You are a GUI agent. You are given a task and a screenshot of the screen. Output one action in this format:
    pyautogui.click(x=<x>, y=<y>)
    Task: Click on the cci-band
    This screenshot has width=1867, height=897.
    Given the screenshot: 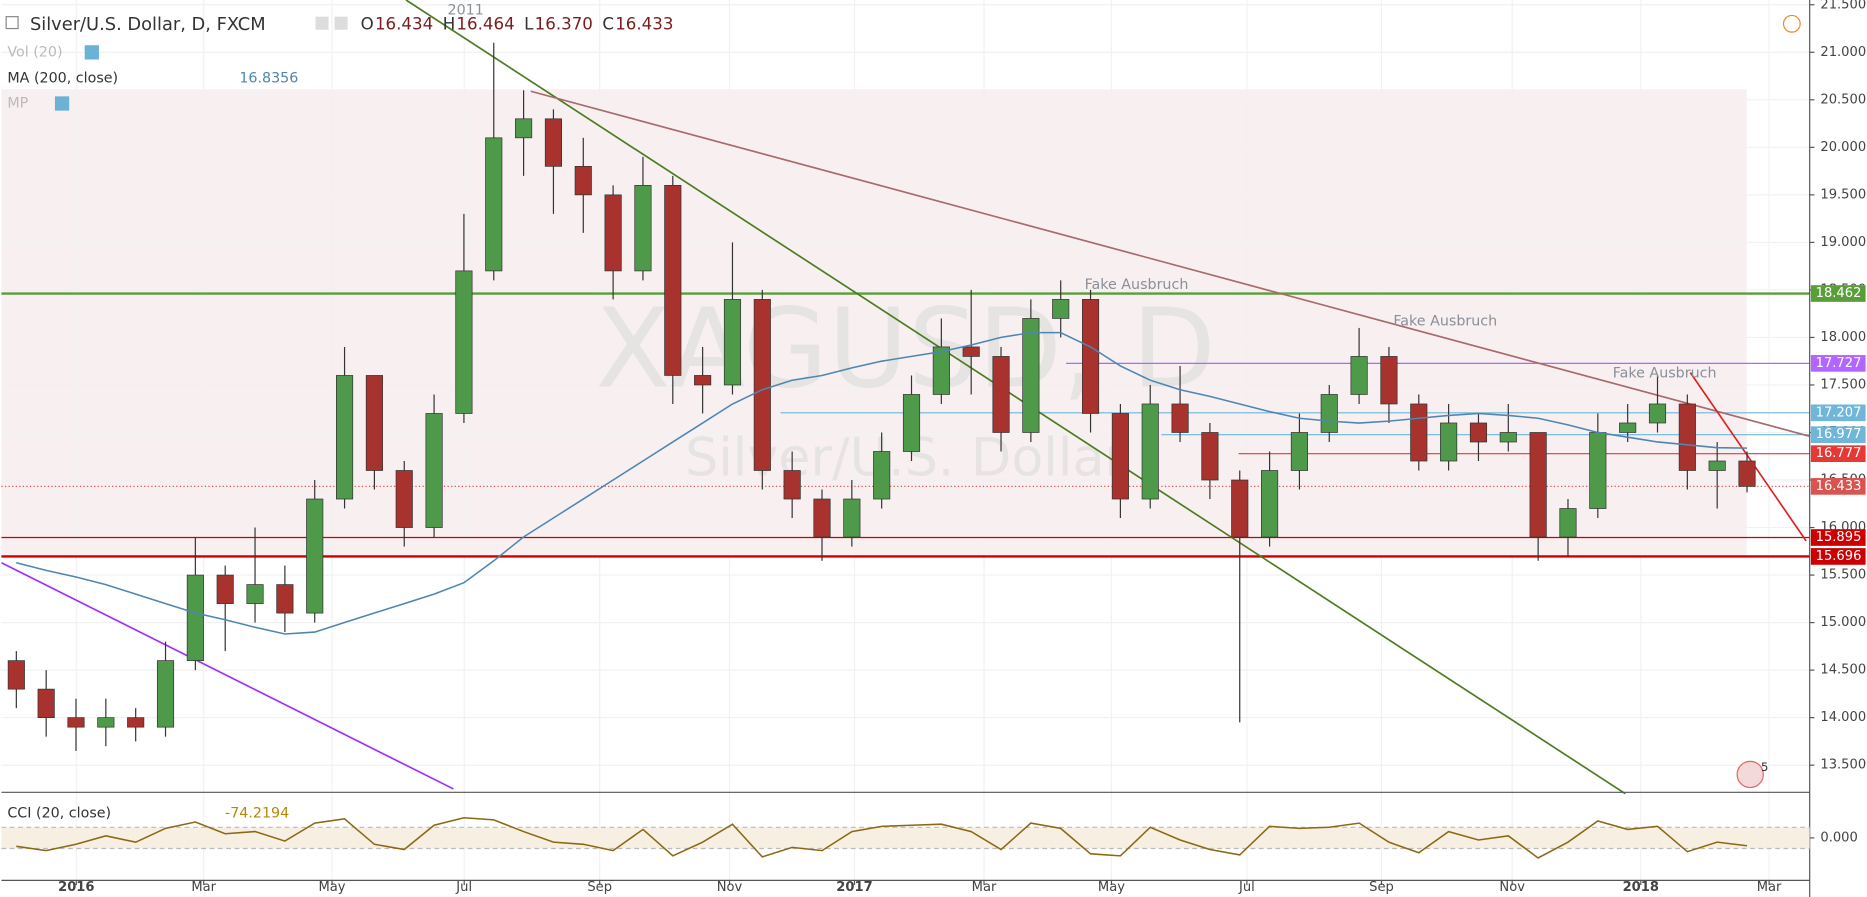 What is the action you would take?
    pyautogui.click(x=905, y=838)
    